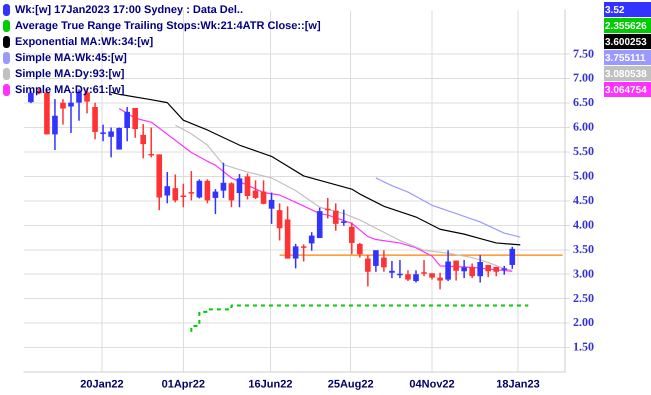 The width and height of the screenshot is (651, 395). I want to click on legend-label: Simple MA:Dy:61:[w], so click(69, 90).